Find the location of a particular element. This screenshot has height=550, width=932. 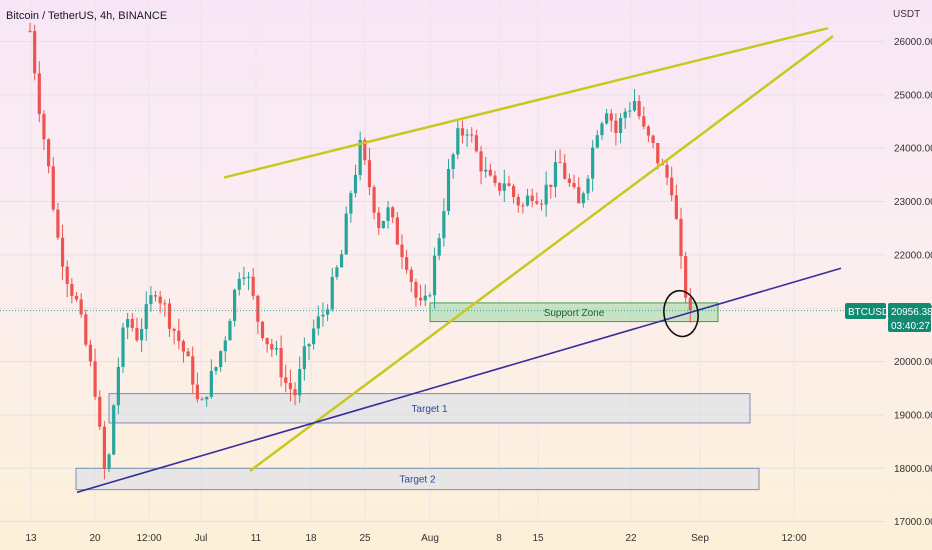

x-tick-label: 15 is located at coordinates (538, 538).